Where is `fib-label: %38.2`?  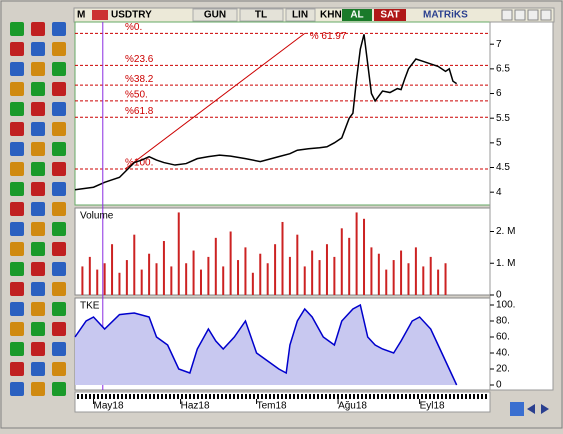
fib-label: %38.2 is located at coordinates (139, 79).